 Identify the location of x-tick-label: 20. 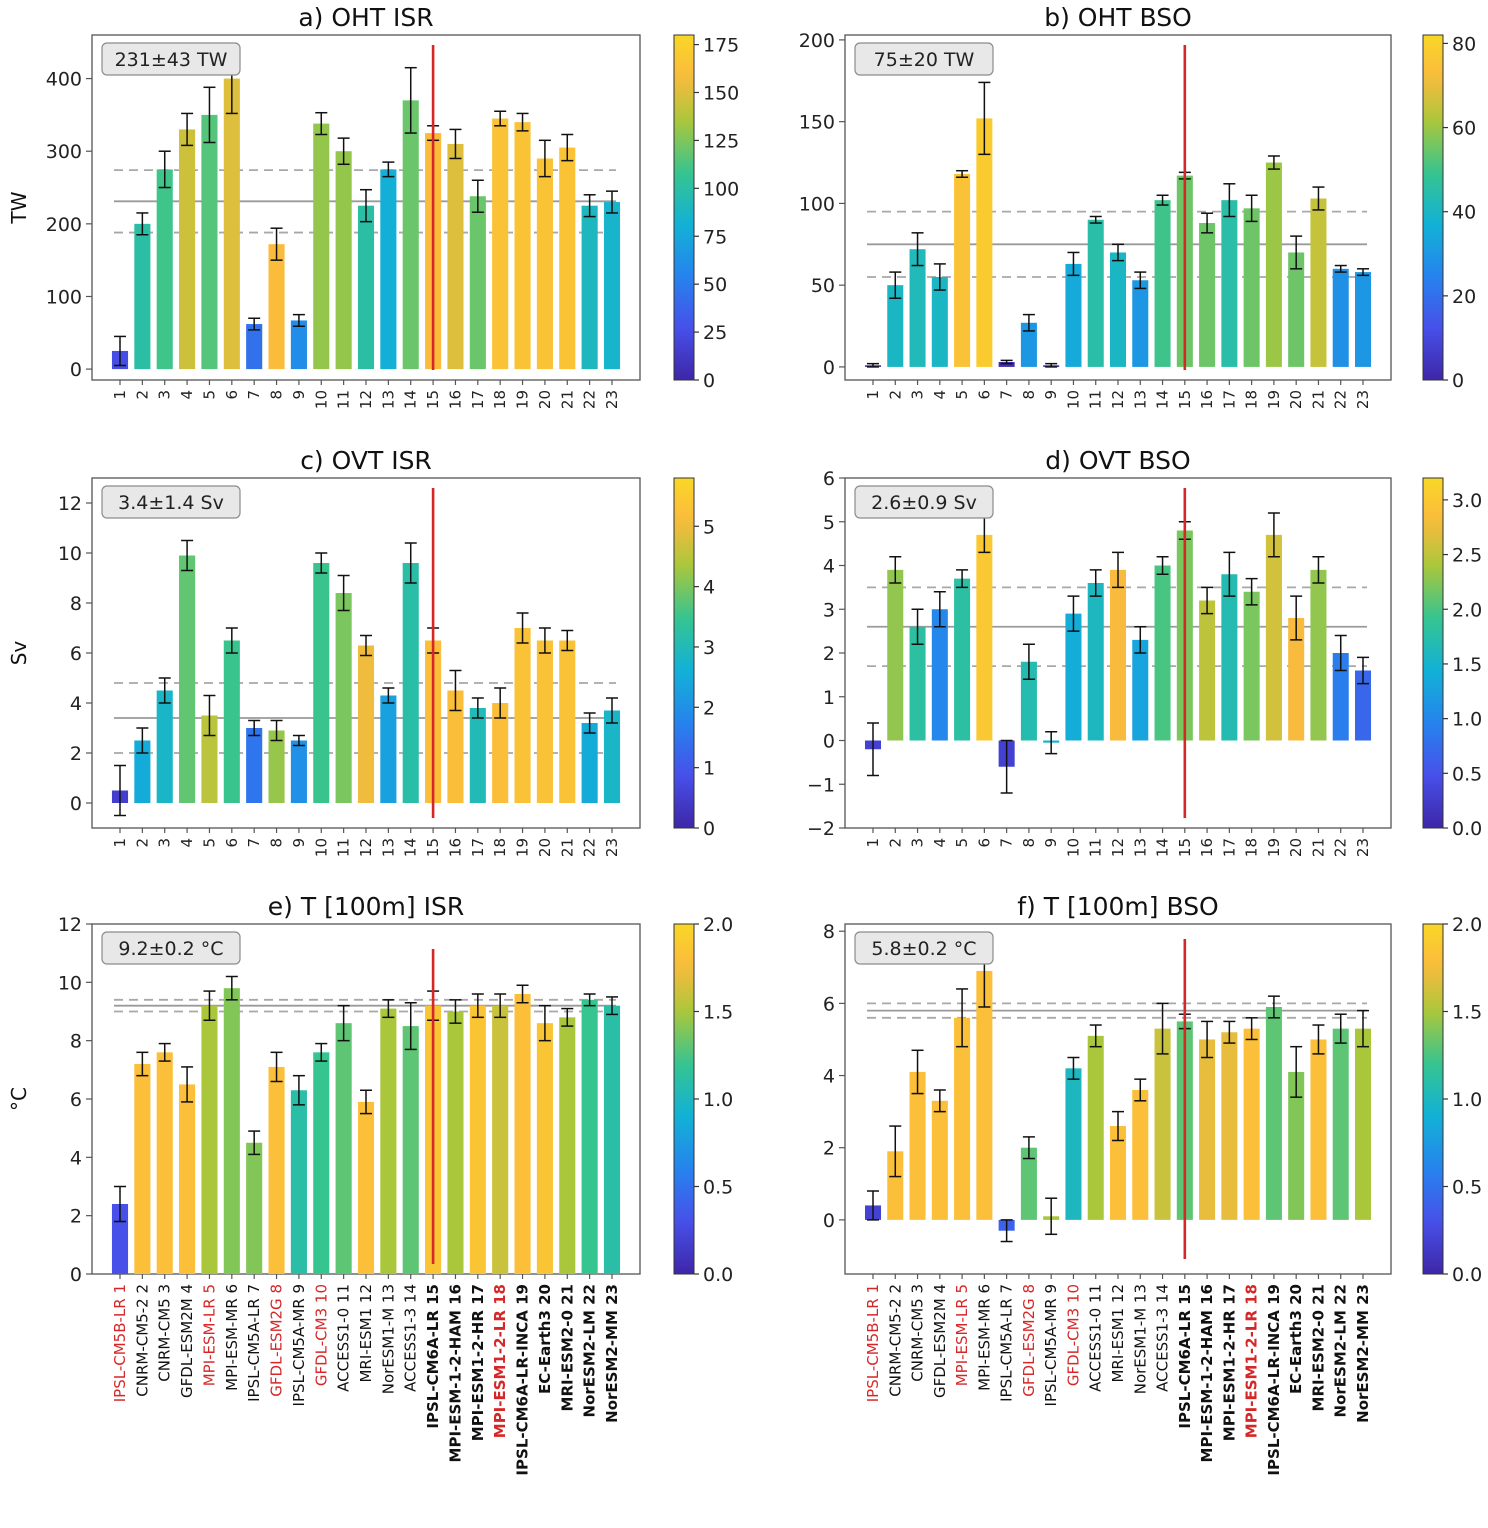
(1296, 847).